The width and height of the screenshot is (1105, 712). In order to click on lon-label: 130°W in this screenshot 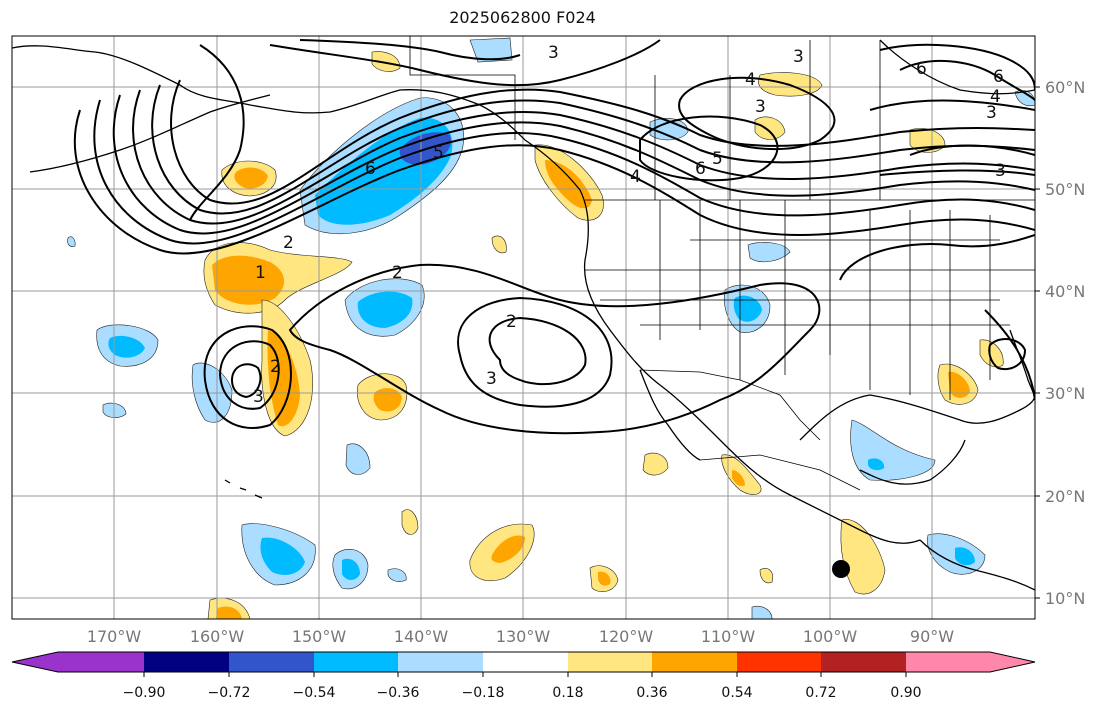, I will do `click(523, 636)`.